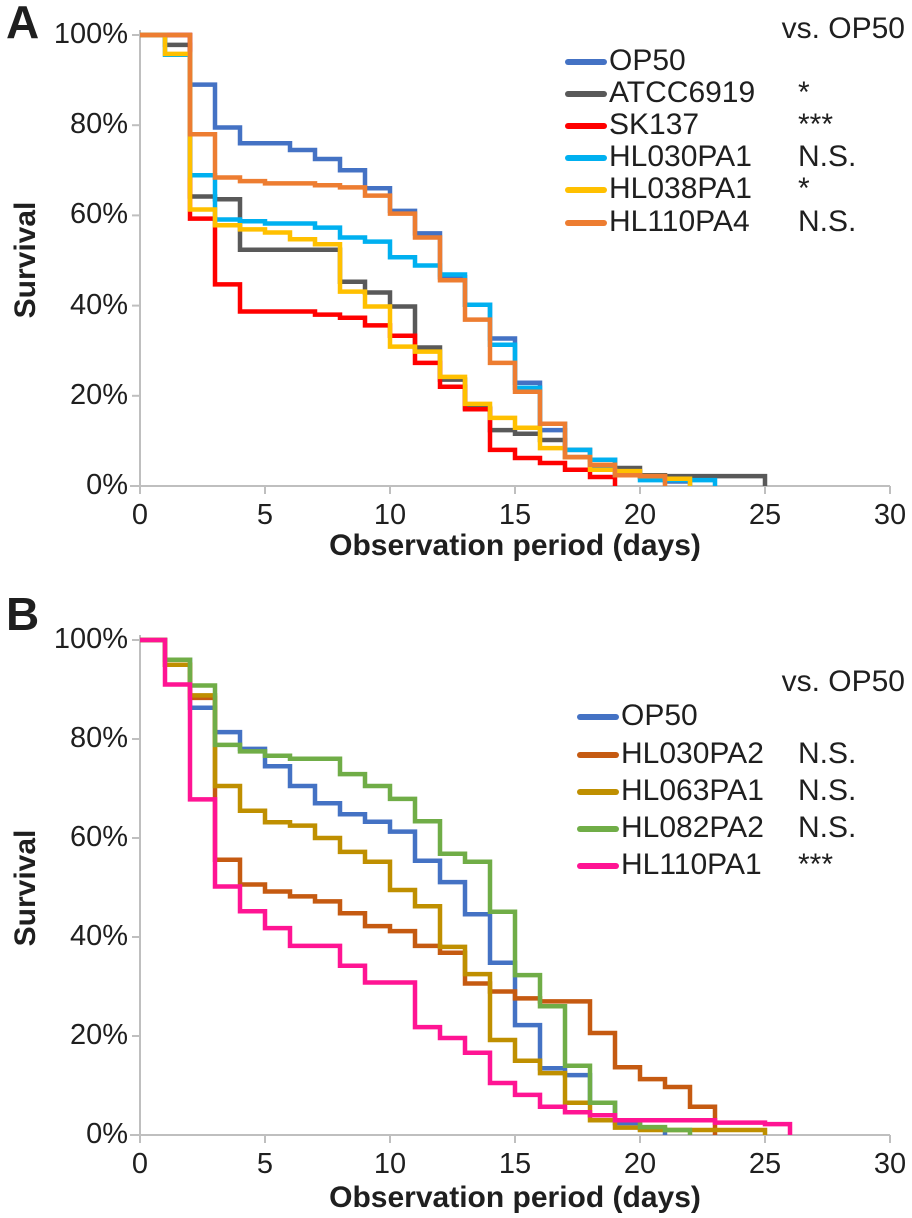 This screenshot has height=1218, width=912. Describe the element at coordinates (682, 92) in the screenshot. I see `legend-label-atcc6919: ATCC6919` at that location.